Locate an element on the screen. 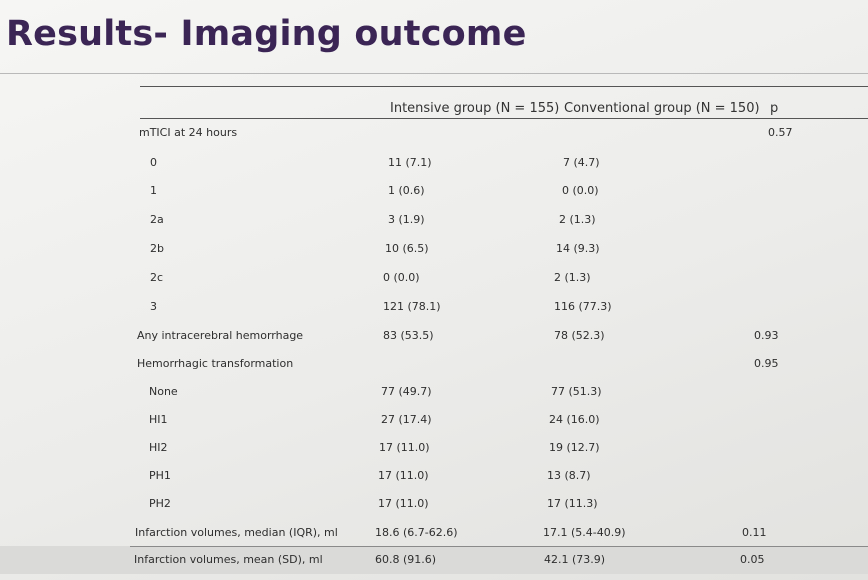 The width and height of the screenshot is (868, 580). table-row: 2a 3 (1.9) 2 (1.3) is located at coordinates (434, 220).